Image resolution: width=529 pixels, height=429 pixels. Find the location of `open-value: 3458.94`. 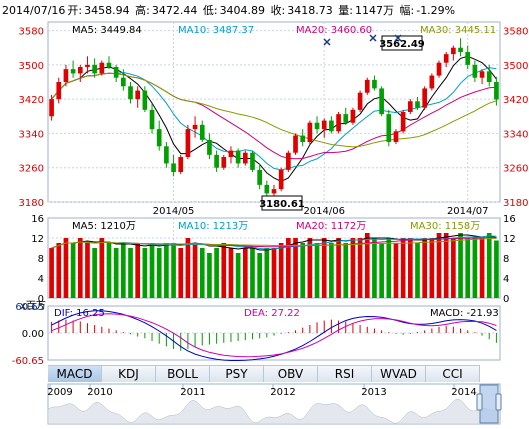

open-value: 3458.94 is located at coordinates (107, 10).